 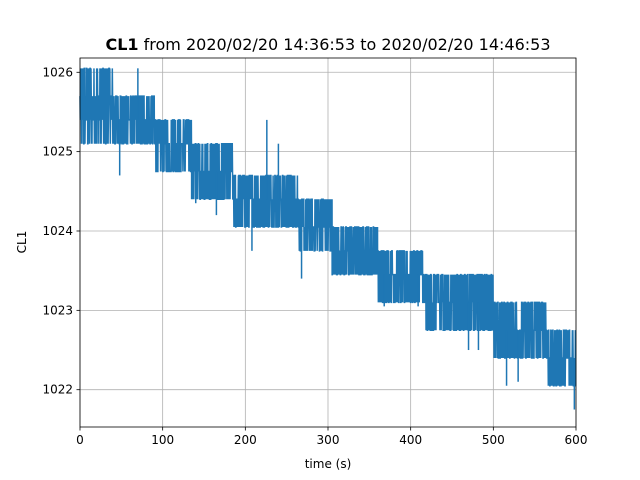 What do you see at coordinates (57, 152) in the screenshot?
I see `y-tick-label: 1025` at bounding box center [57, 152].